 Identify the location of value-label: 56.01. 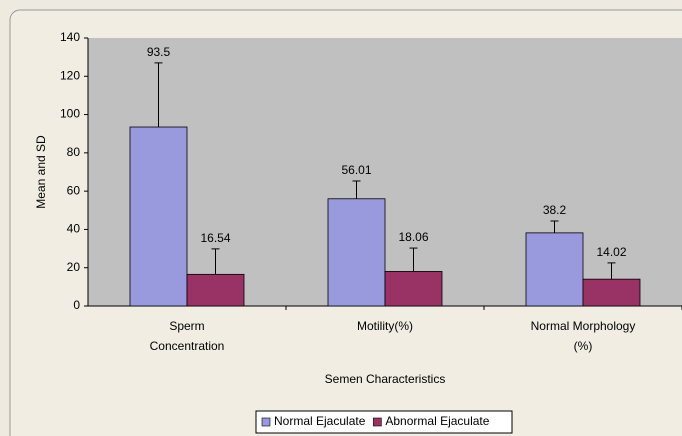
(356, 170).